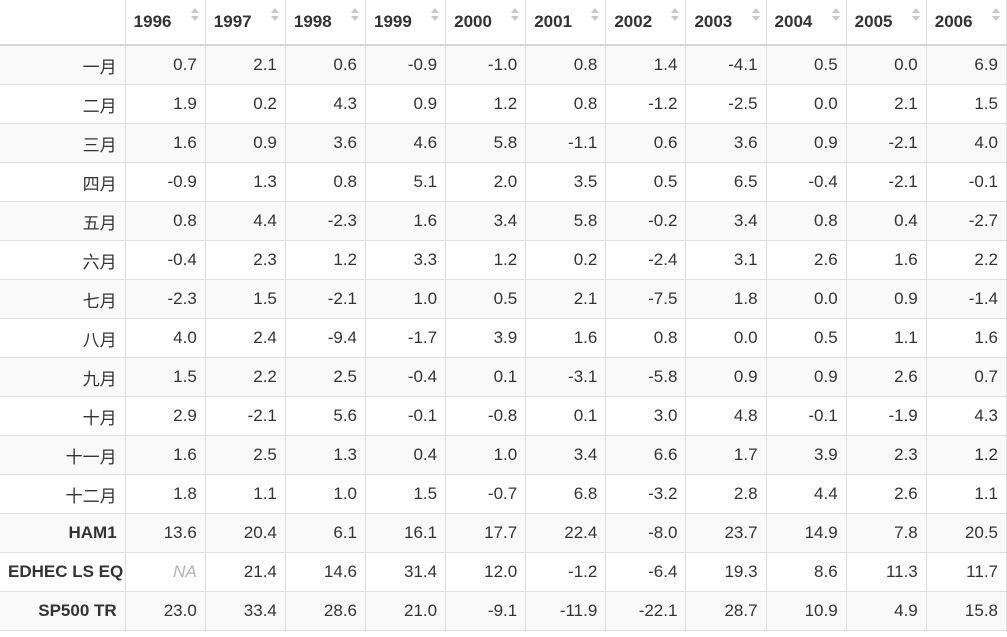 This screenshot has width=1007, height=637. What do you see at coordinates (165, 299) in the screenshot?
I see `table-cell: -2.3` at bounding box center [165, 299].